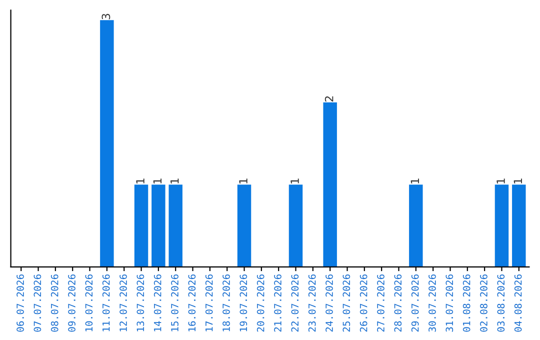  Describe the element at coordinates (466, 303) in the screenshot. I see `x-tick-label: 01.08.2026` at that location.